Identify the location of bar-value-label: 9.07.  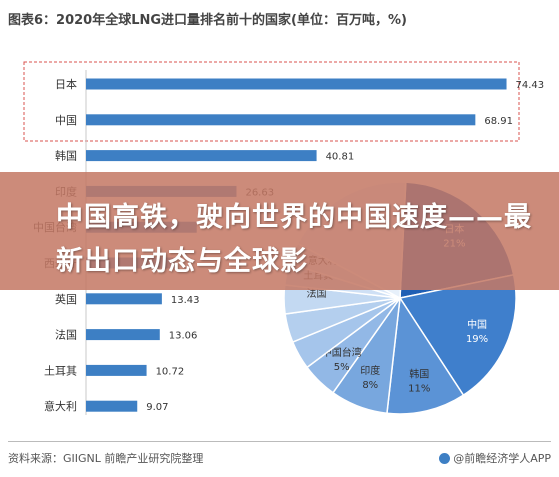
(157, 407).